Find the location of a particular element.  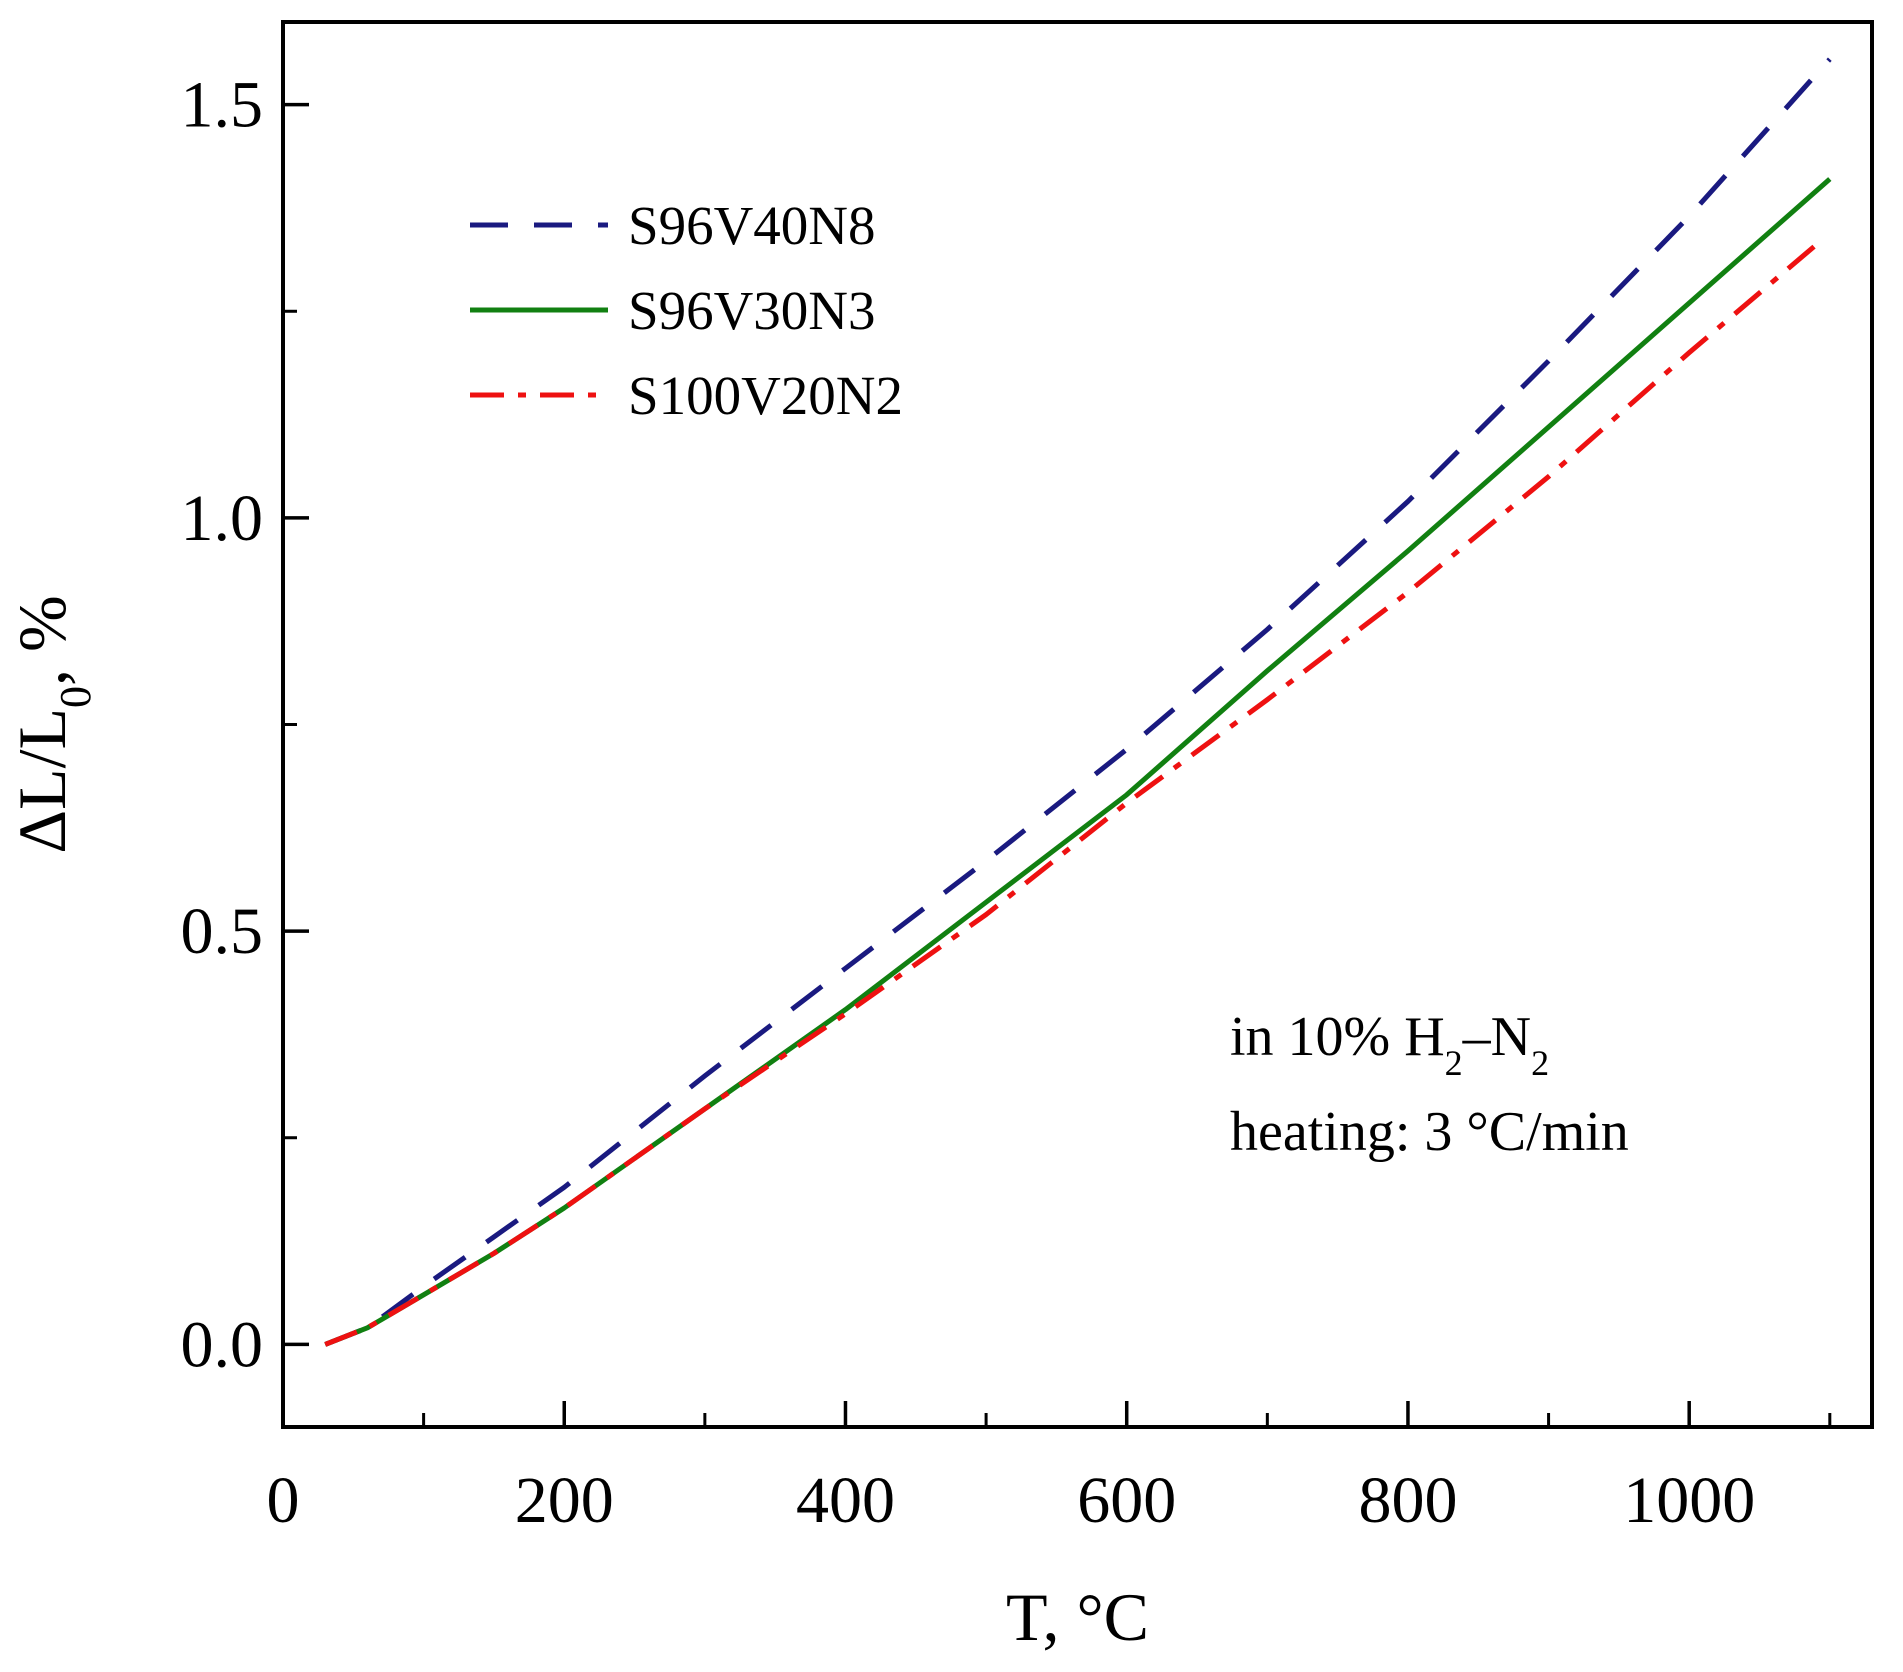

x-tick-label: 600 is located at coordinates (1126, 1500).